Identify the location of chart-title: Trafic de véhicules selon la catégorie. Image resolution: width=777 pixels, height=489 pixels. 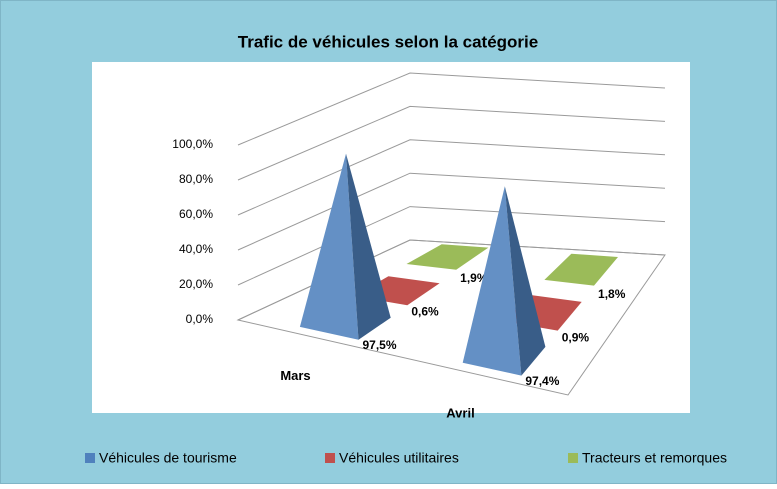
(388, 41).